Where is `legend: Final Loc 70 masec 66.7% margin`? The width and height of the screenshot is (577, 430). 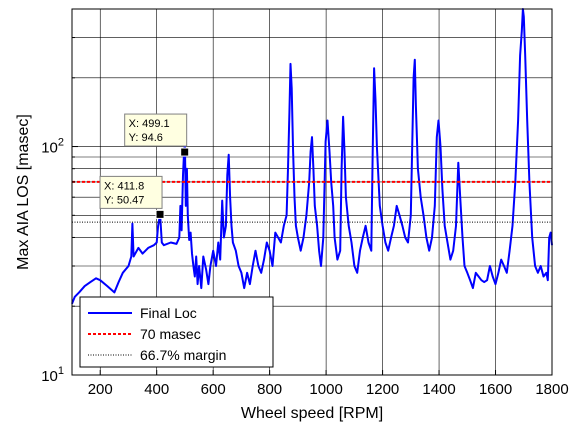 legend: Final Loc 70 masec 66.7% margin is located at coordinates (176, 332).